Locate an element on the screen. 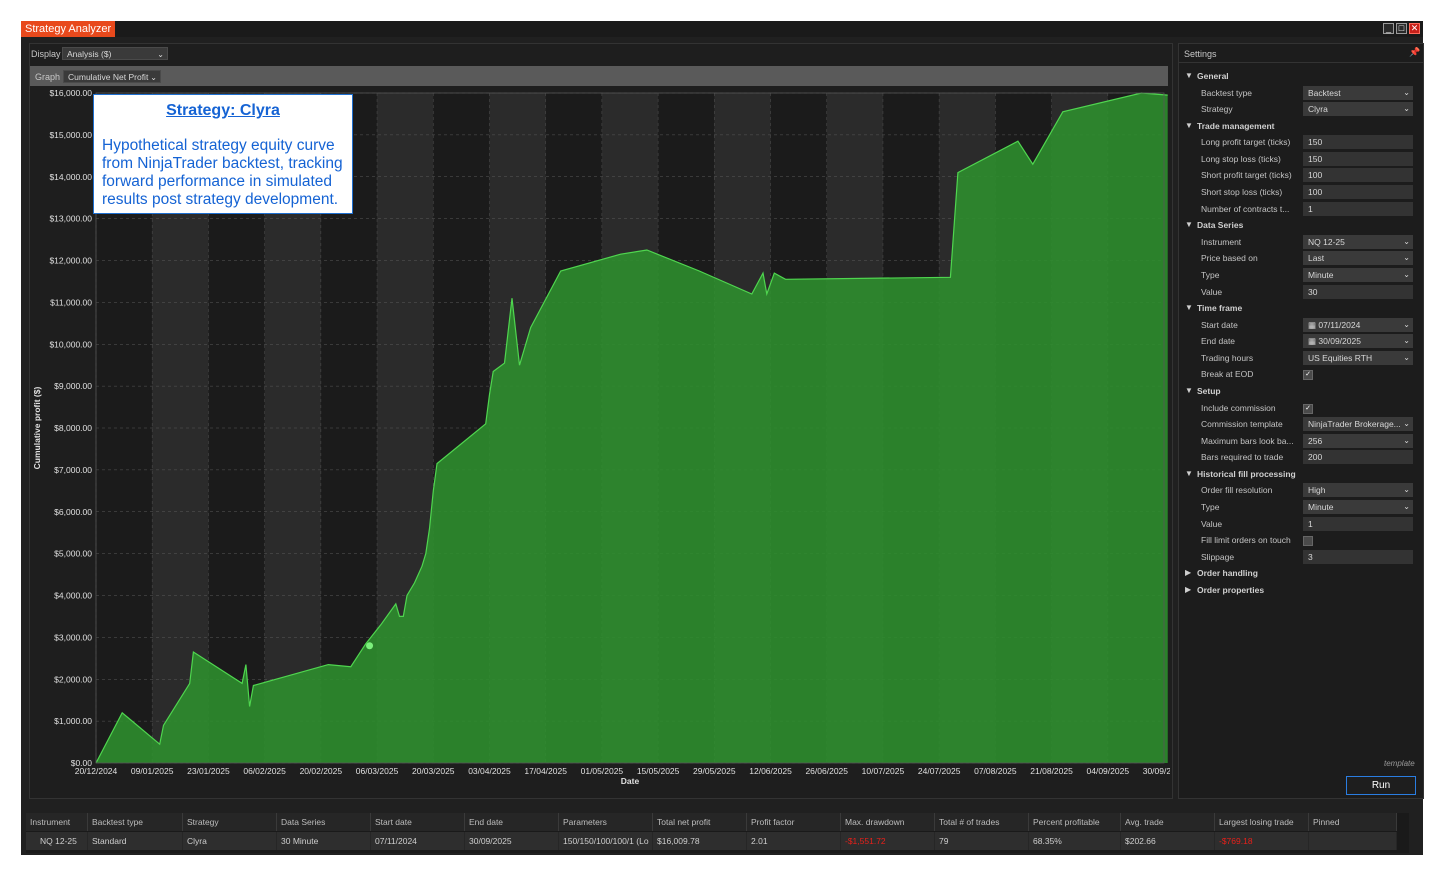 This screenshot has height=877, width=1445. x-tick-label: 06/02/2025 is located at coordinates (264, 771).